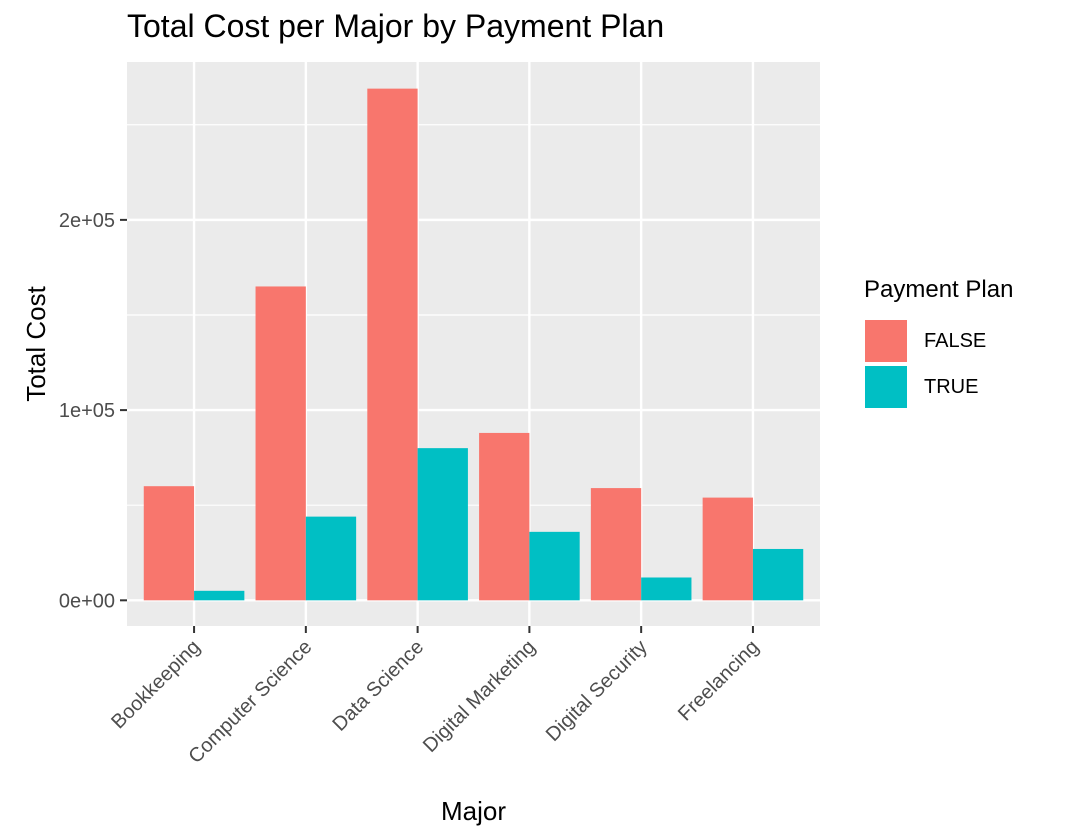  I want to click on x-tick-label: Freelancing, so click(718, 680).